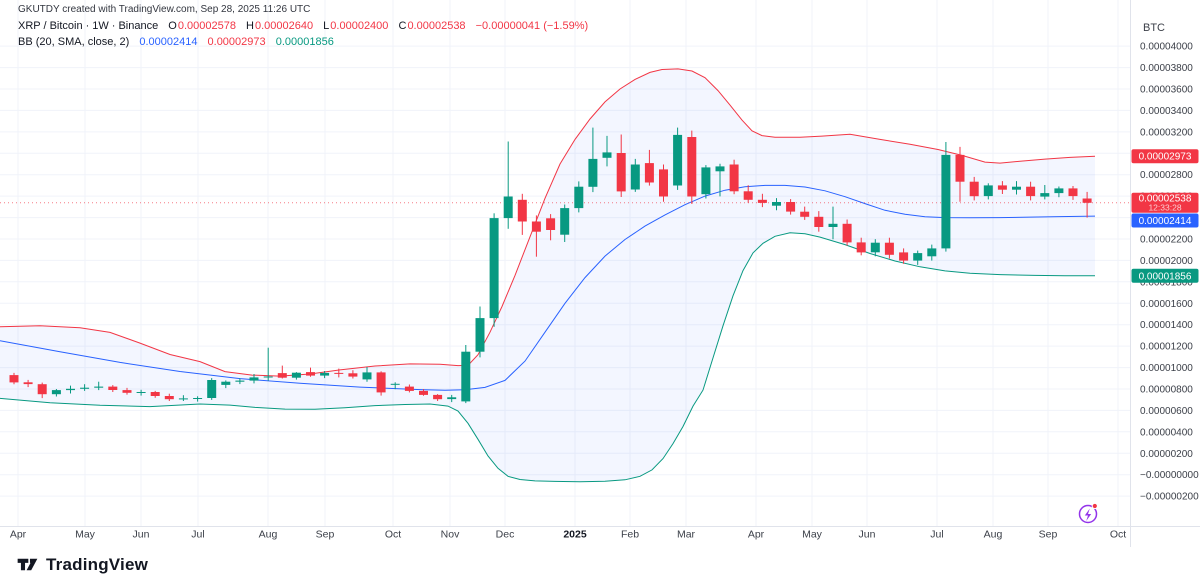 Image resolution: width=1200 pixels, height=581 pixels. Describe the element at coordinates (74, 42) in the screenshot. I see `indicator-name: BB (20, SMA, close, 2)` at that location.